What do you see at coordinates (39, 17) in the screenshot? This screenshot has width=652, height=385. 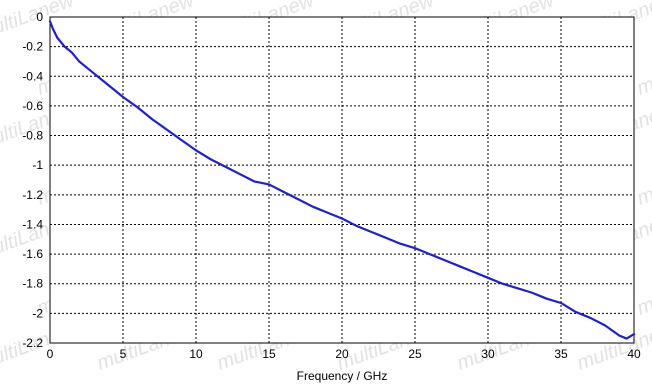 I see `y-tick-label: 0` at bounding box center [39, 17].